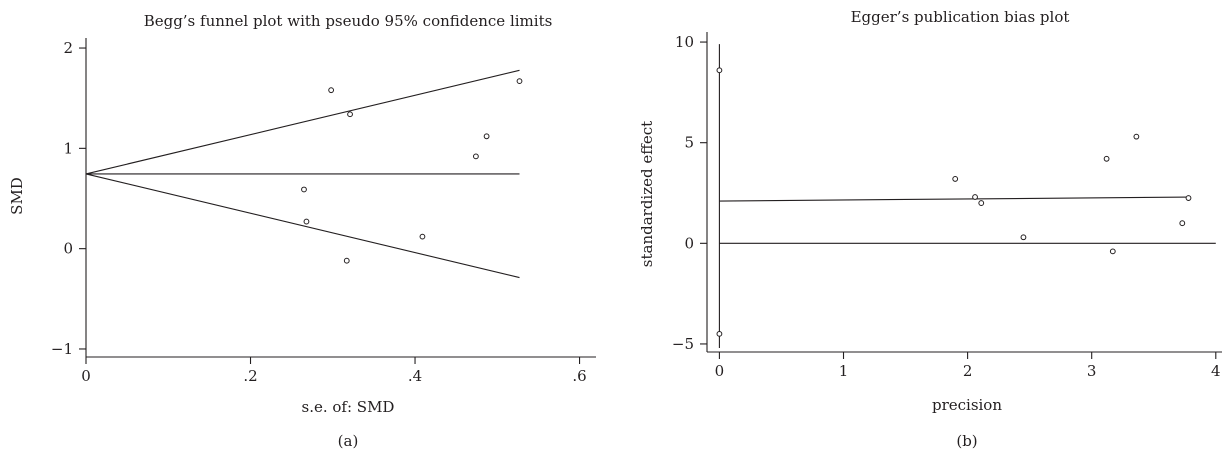 The width and height of the screenshot is (1231, 459). I want to click on panel-a-x-tick-label: .6, so click(579, 376).